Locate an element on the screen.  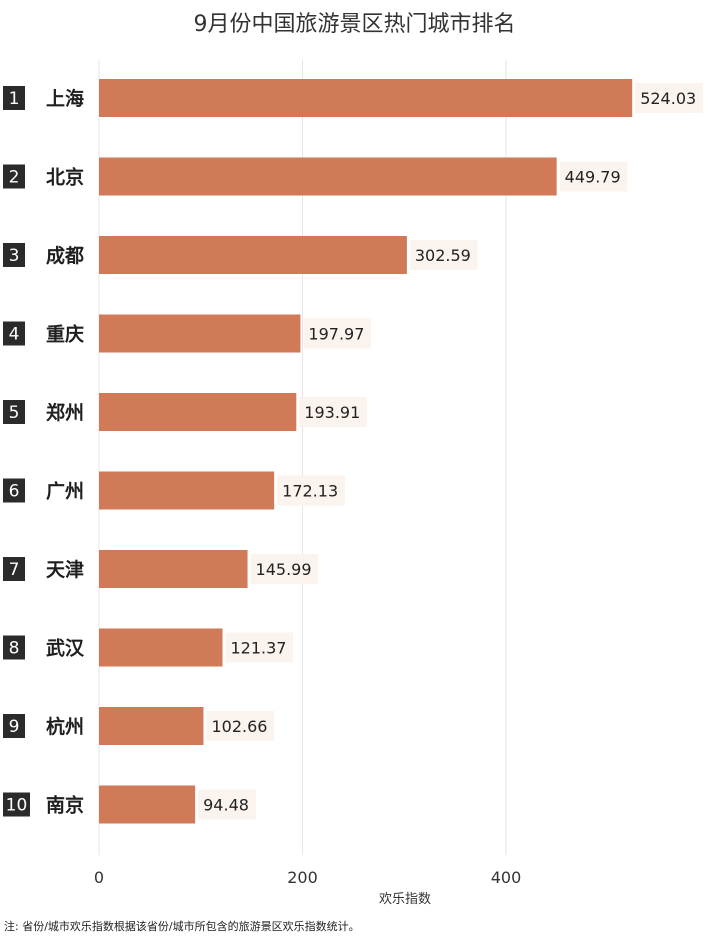
data-label: 197.97 is located at coordinates (336, 334).